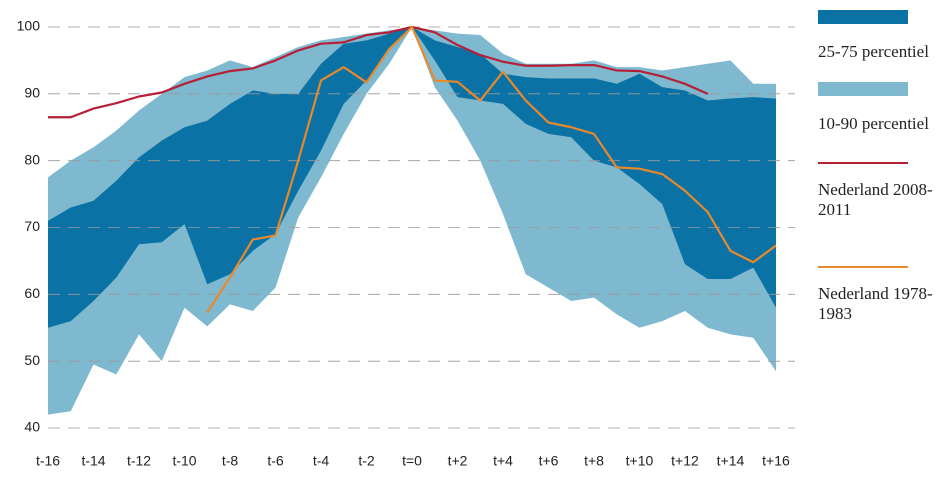 Image resolution: width=952 pixels, height=478 pixels. I want to click on x-tick-label: t-2, so click(366, 461).